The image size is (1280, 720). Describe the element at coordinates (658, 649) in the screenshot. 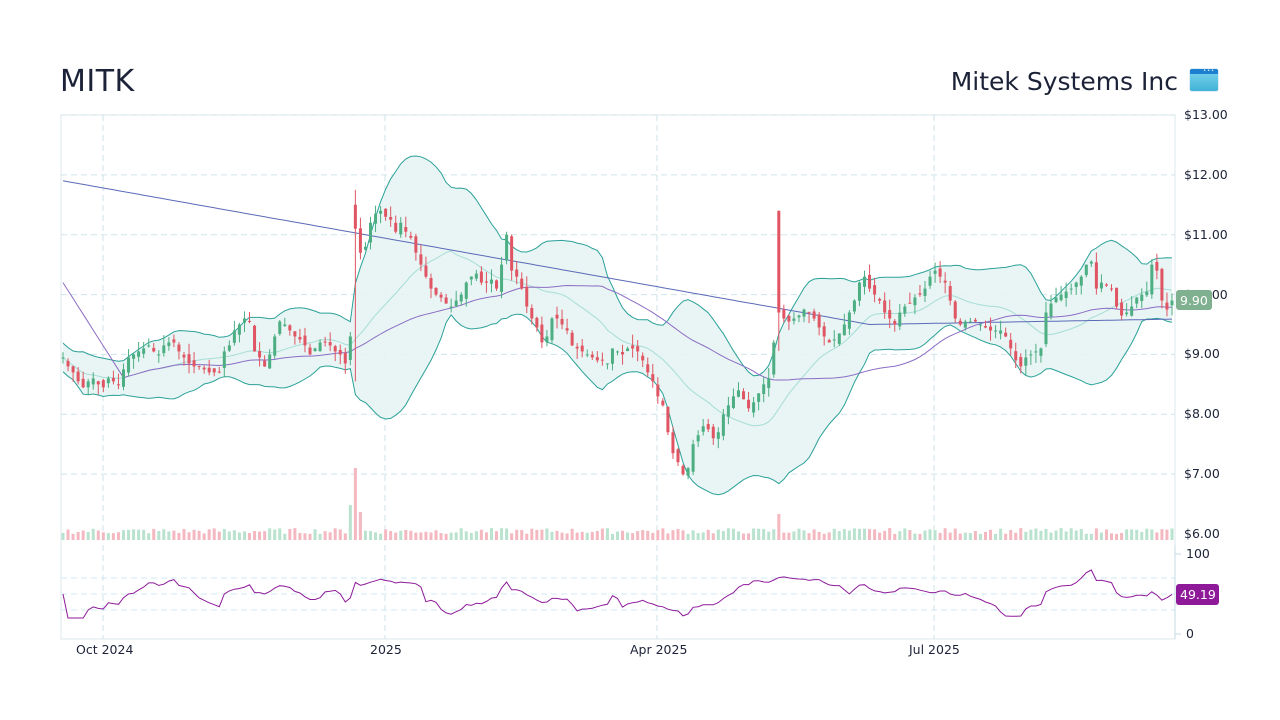

I see `x-label-apr-2025: Apr 2025` at that location.